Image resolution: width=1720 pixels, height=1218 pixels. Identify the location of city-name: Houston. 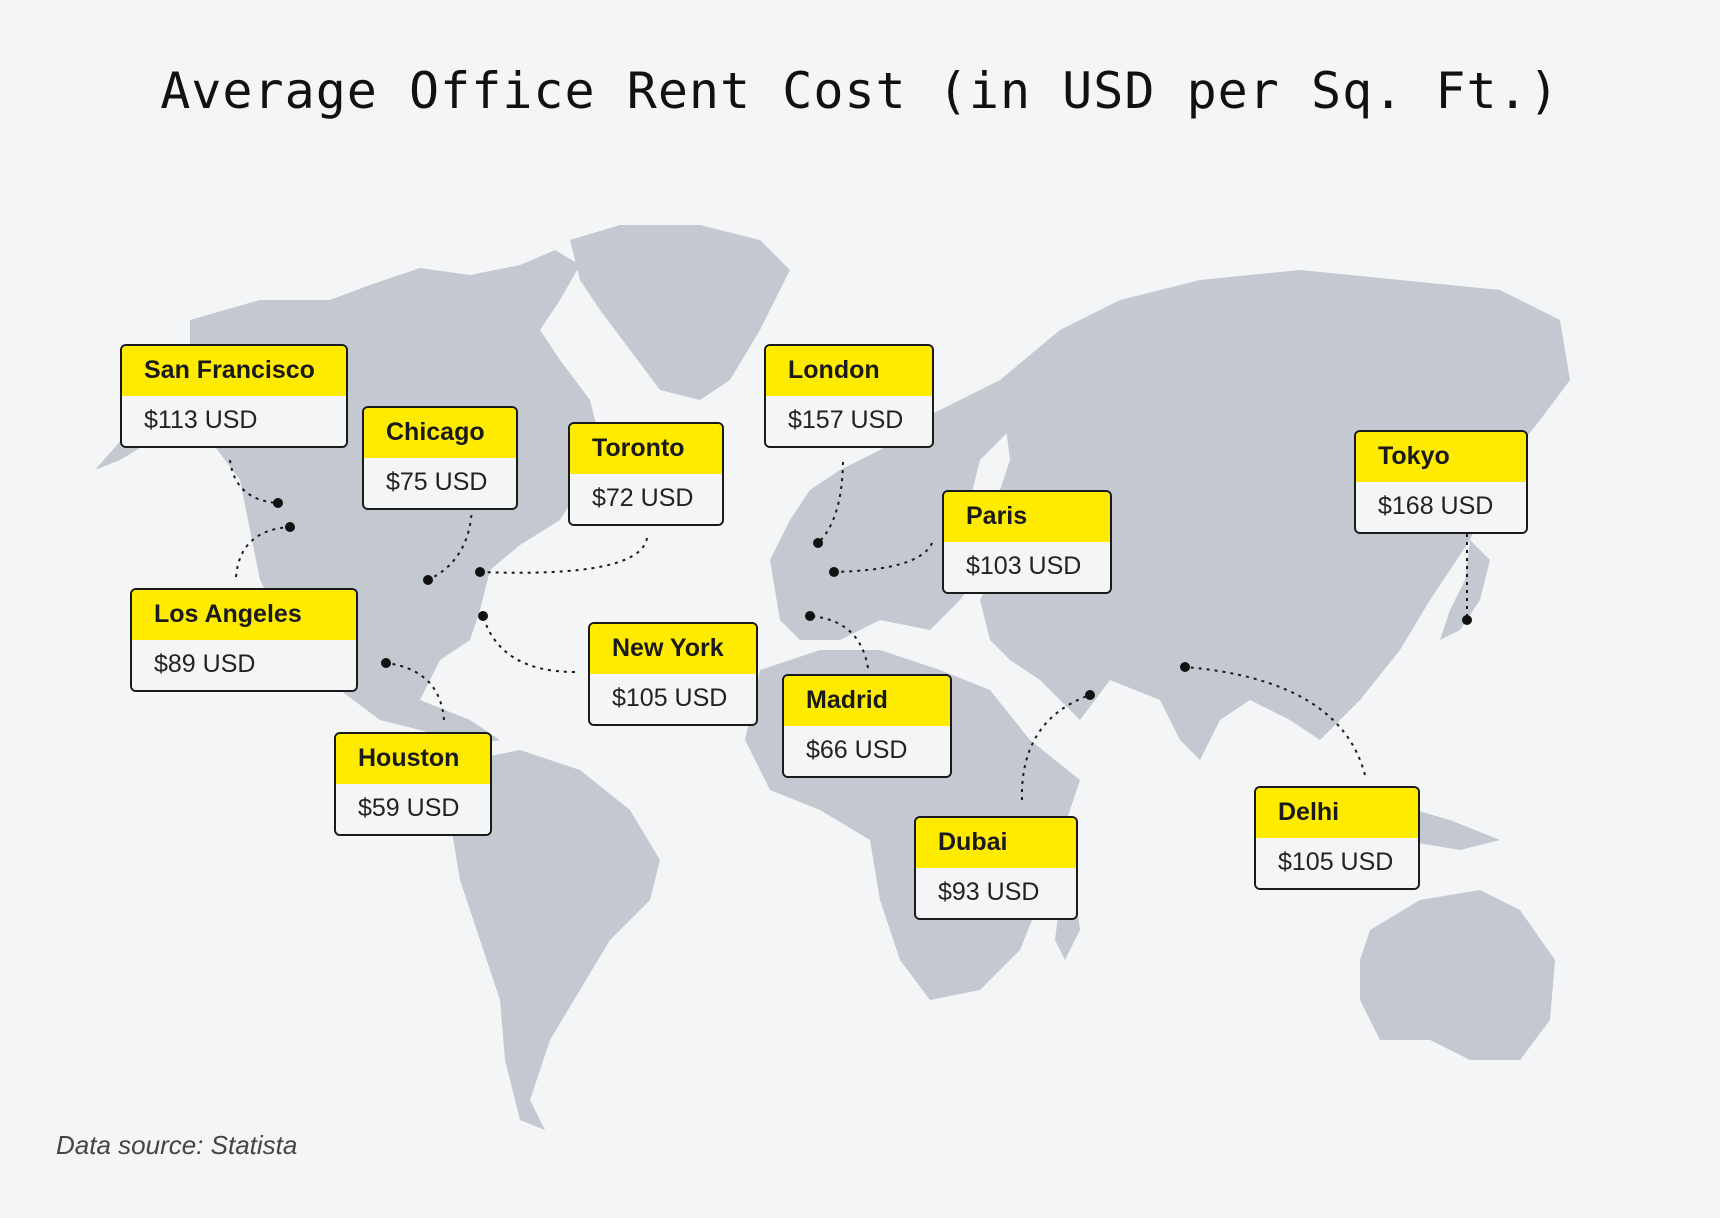
(413, 759).